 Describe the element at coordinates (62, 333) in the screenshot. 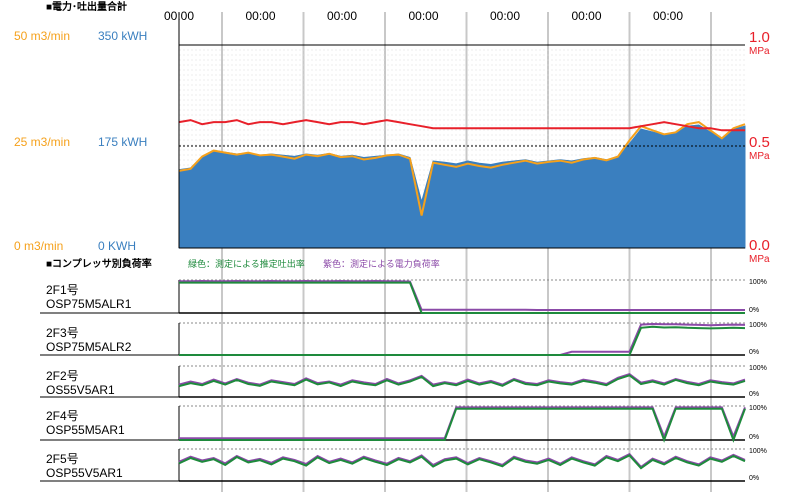

I see `compressor-label: 2F3号` at that location.